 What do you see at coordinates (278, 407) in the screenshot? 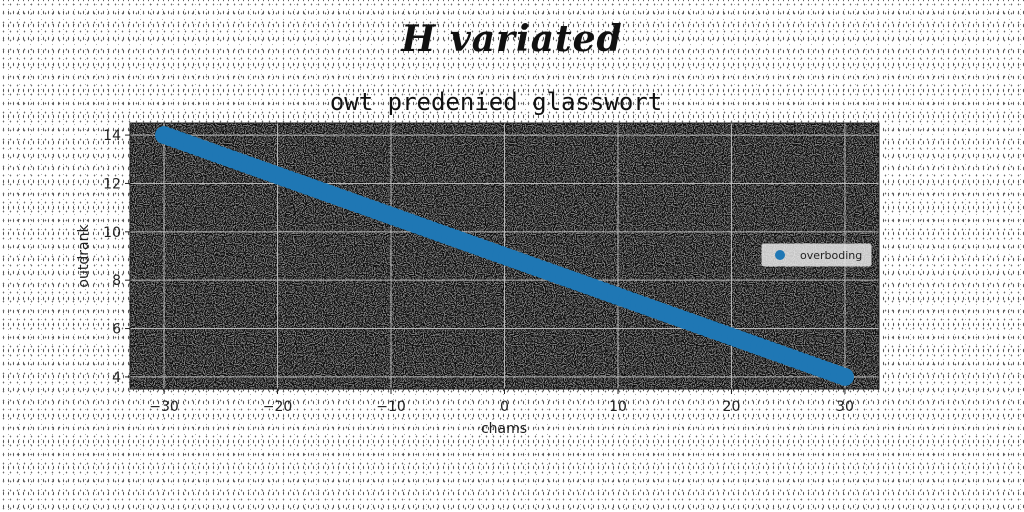
I see `x-tick-label: −20` at bounding box center [278, 407].